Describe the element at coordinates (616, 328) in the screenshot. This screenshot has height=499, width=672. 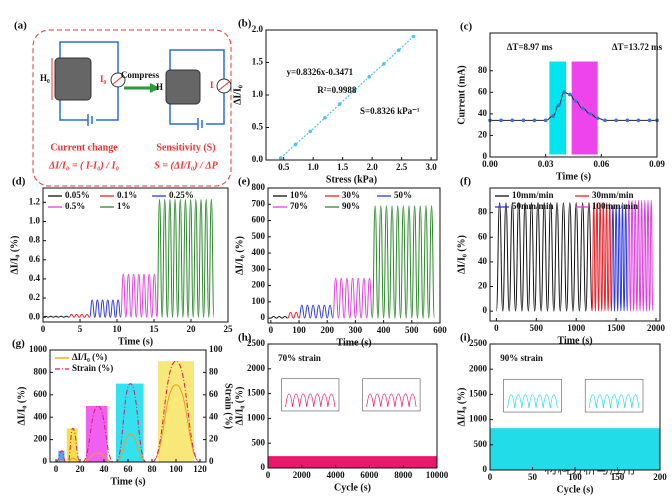
I see `x-tick-label: 1500` at that location.